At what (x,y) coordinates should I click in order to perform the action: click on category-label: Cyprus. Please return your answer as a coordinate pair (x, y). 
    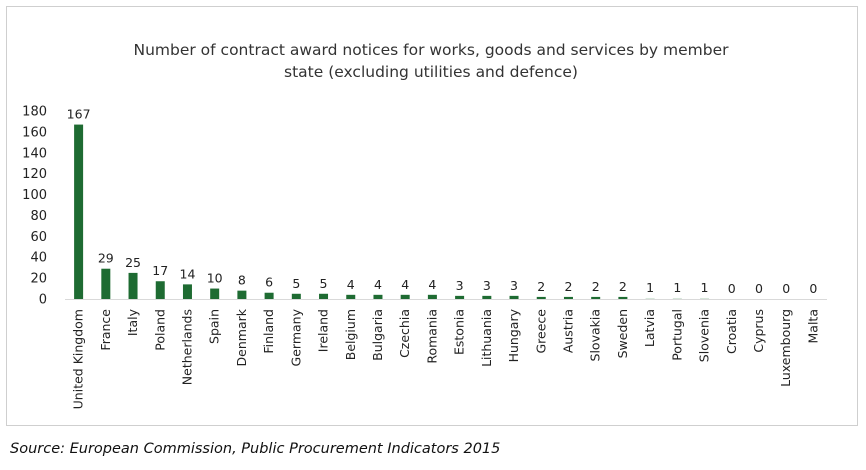
    Looking at the image, I should click on (758, 331).